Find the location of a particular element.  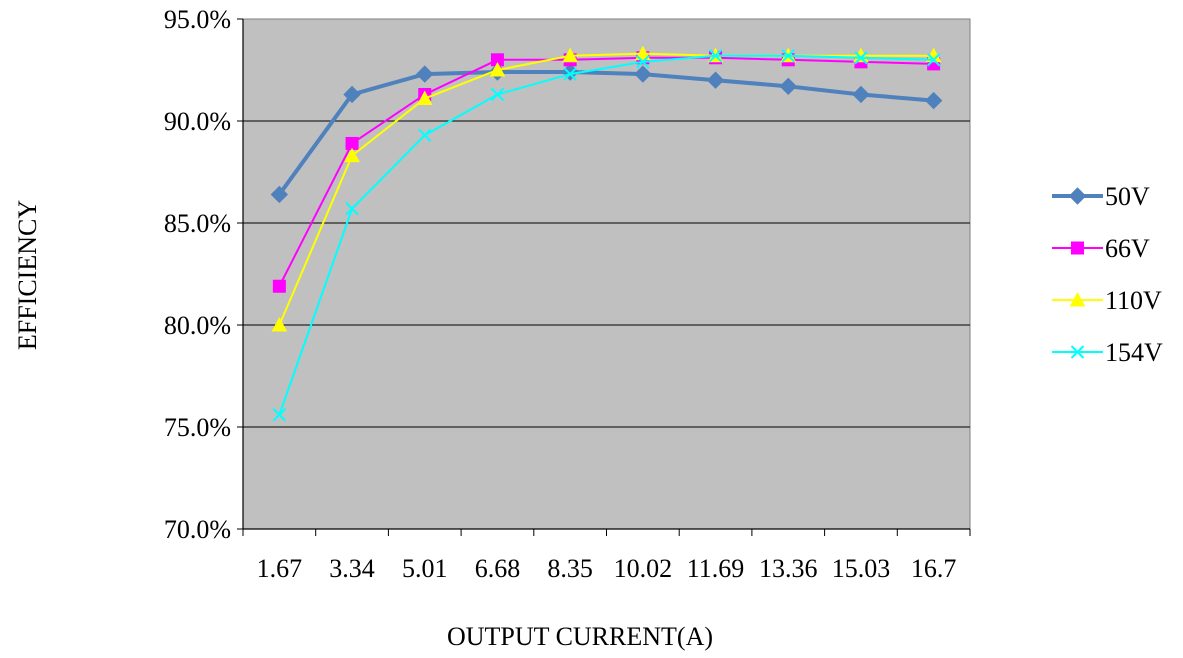

legend-item: 66V is located at coordinates (1101, 248).